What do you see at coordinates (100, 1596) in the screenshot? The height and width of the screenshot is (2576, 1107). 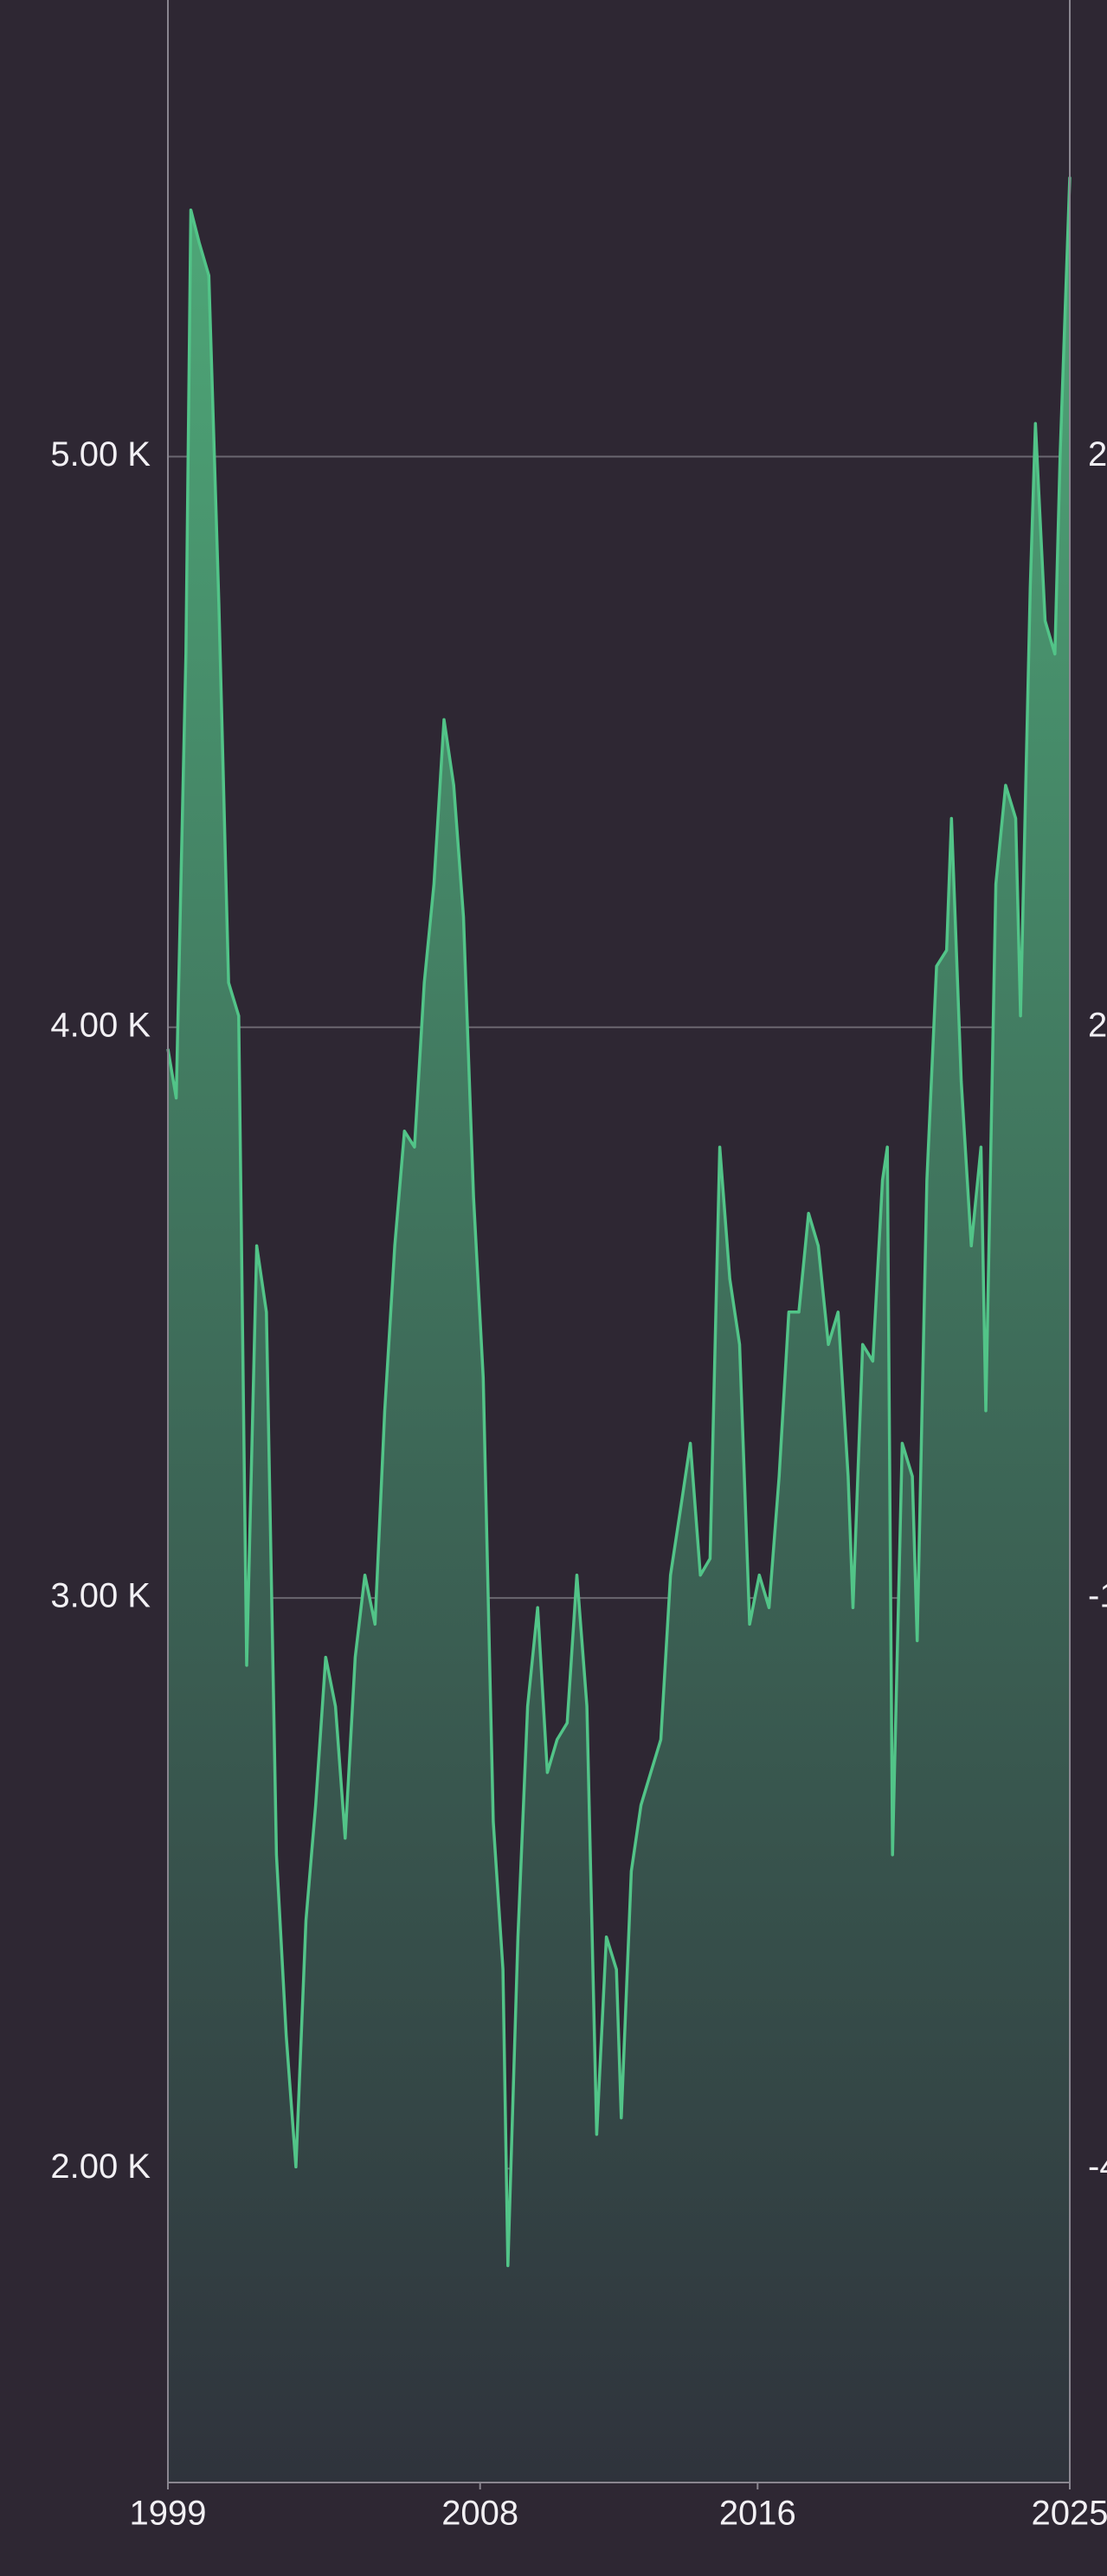 I see `y-tick-label: 3.00 K` at bounding box center [100, 1596].